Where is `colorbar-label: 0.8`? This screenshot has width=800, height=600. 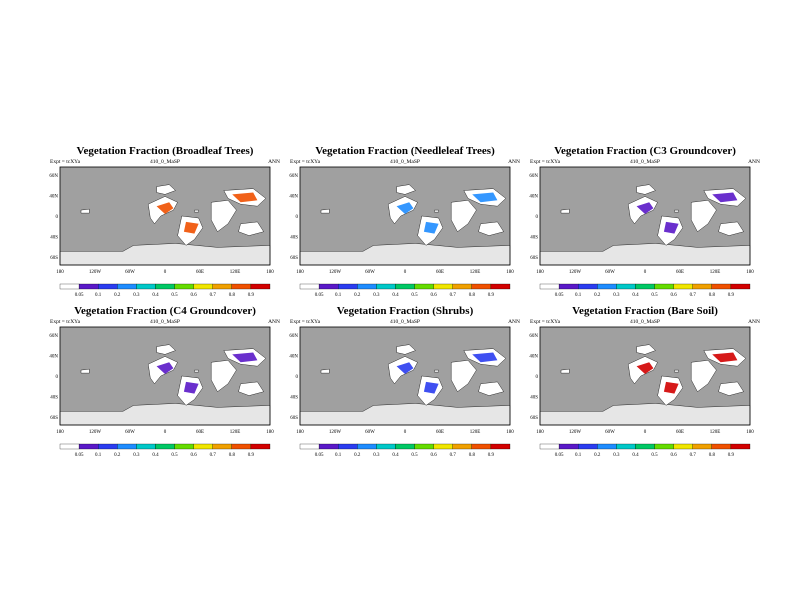 colorbar-label: 0.8 is located at coordinates (232, 455).